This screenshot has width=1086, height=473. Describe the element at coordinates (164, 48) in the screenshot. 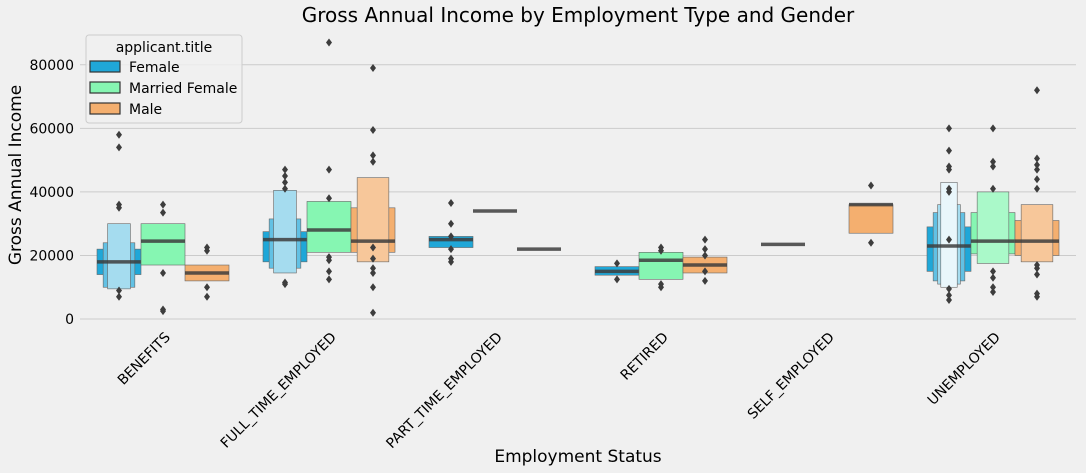

I see `legend-title: applicant.title` at that location.